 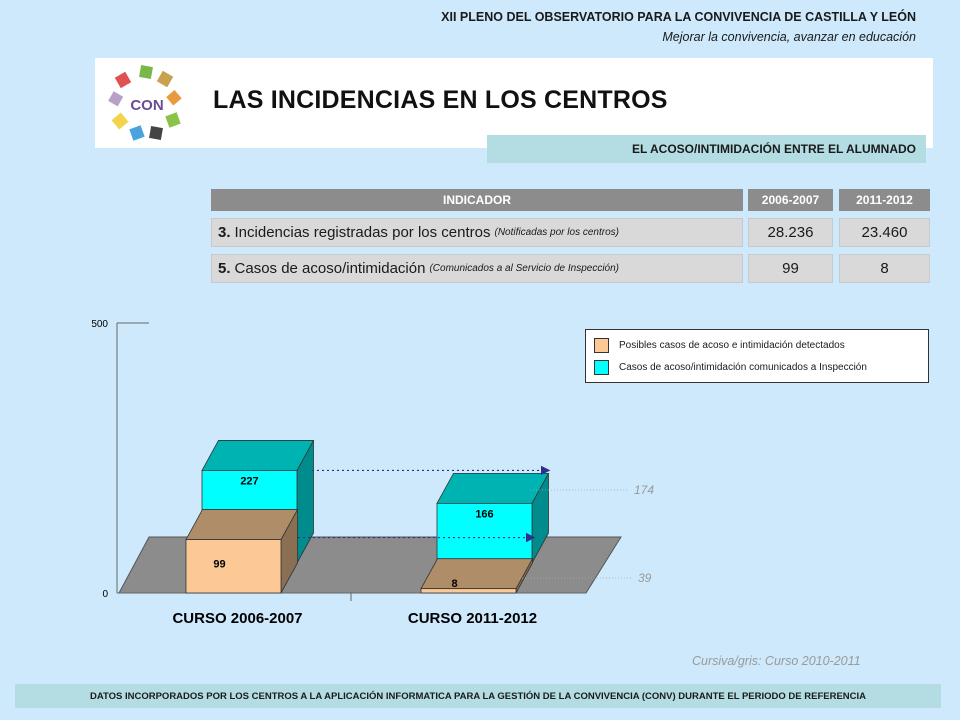 What do you see at coordinates (105, 594) in the screenshot?
I see `y-tick-label: 0` at bounding box center [105, 594].